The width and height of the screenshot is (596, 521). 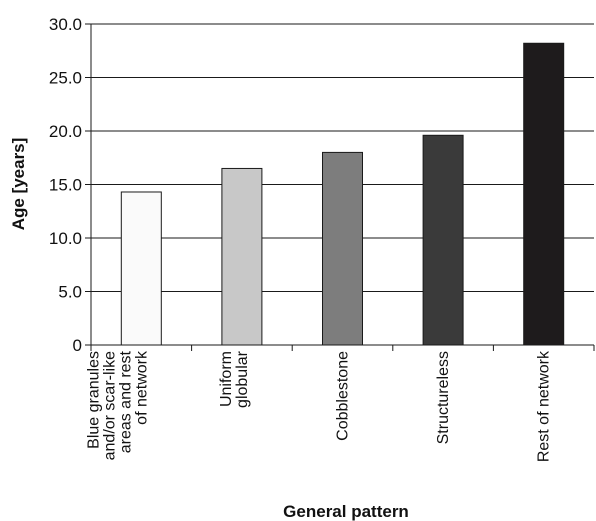 I want to click on x-category-label: Rest of network, so click(x=544, y=406).